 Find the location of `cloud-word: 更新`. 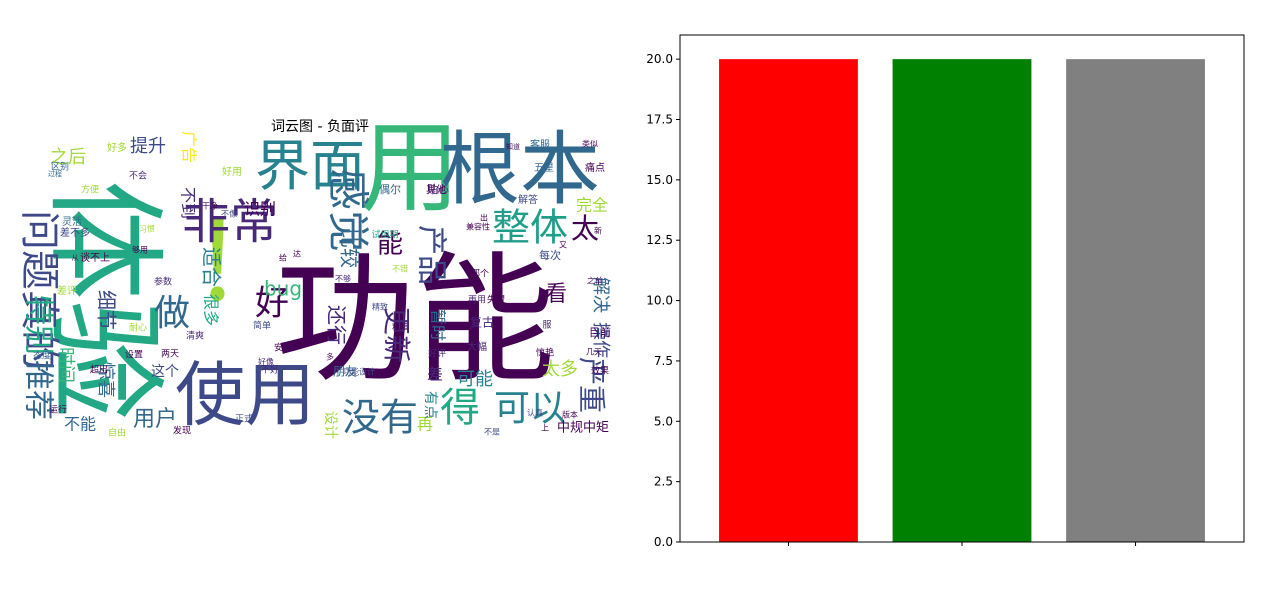

cloud-word: 更新 is located at coordinates (396, 335).